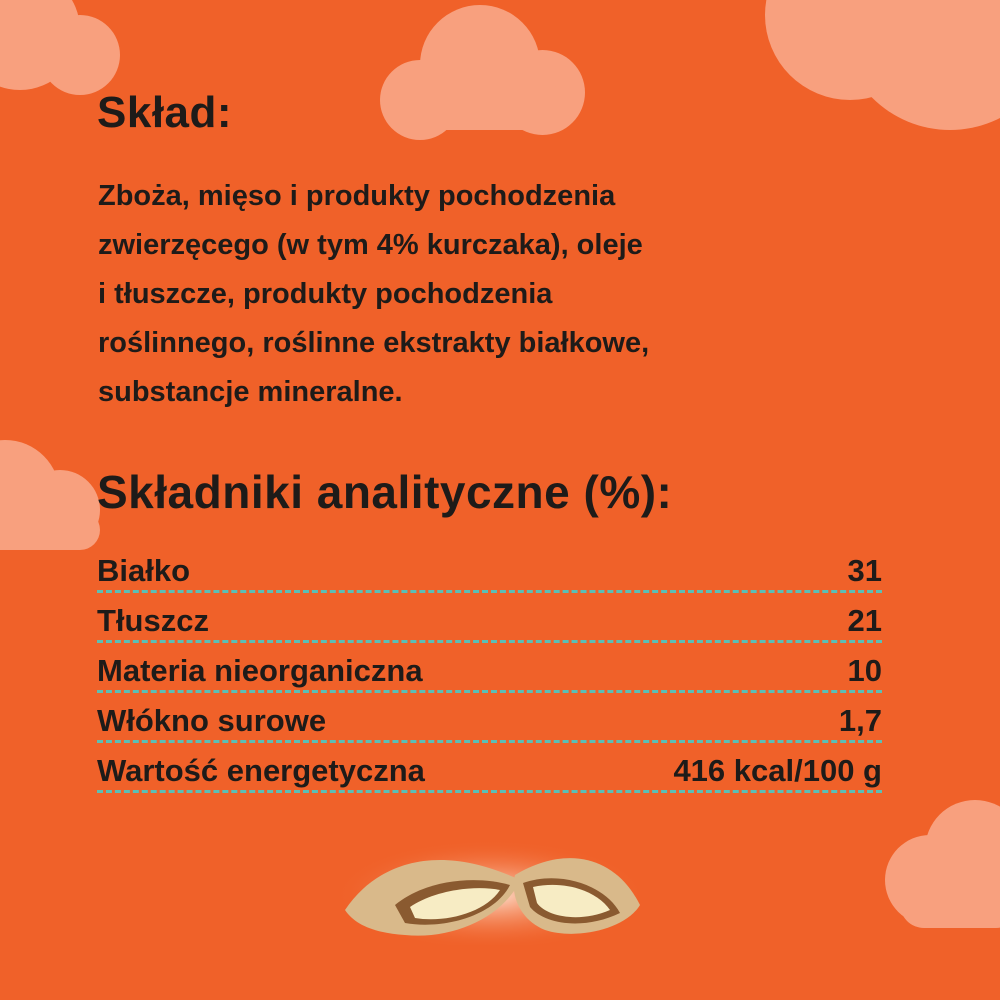 This screenshot has width=1000, height=1000. I want to click on analysis-title: Składniki analityczne (%):, so click(385, 492).